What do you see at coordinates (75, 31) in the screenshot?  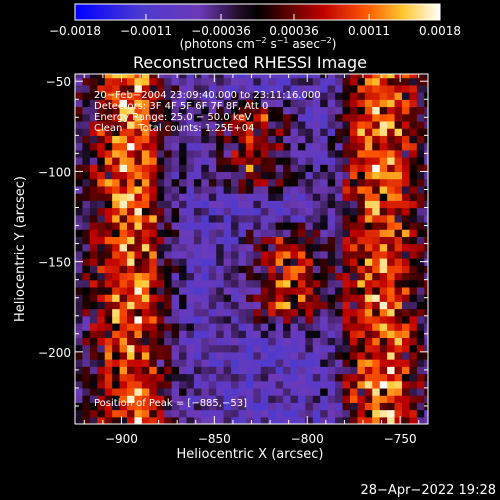 I see `colorbar-tick-label: −0.0018` at bounding box center [75, 31].